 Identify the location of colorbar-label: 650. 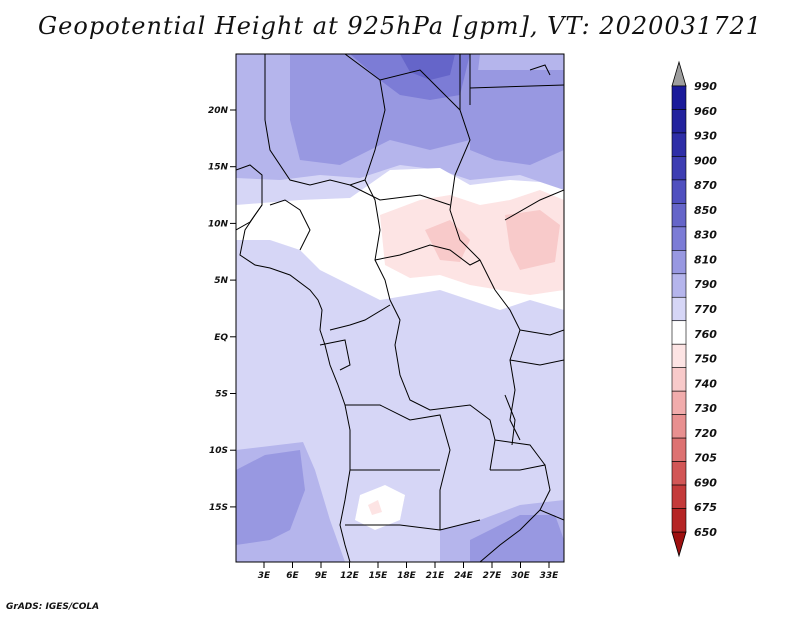
(705, 532).